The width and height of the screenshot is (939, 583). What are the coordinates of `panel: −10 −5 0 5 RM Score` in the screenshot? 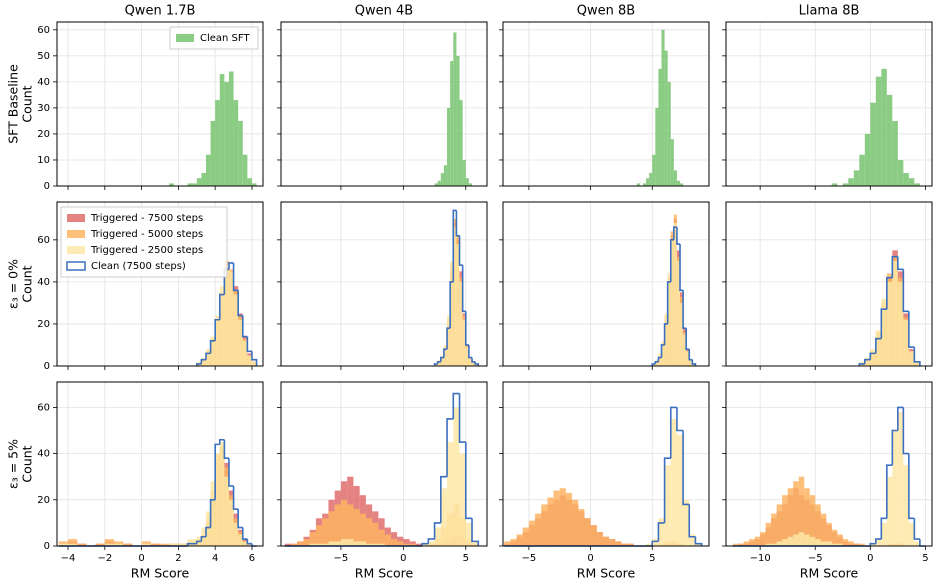 It's located at (827, 481).